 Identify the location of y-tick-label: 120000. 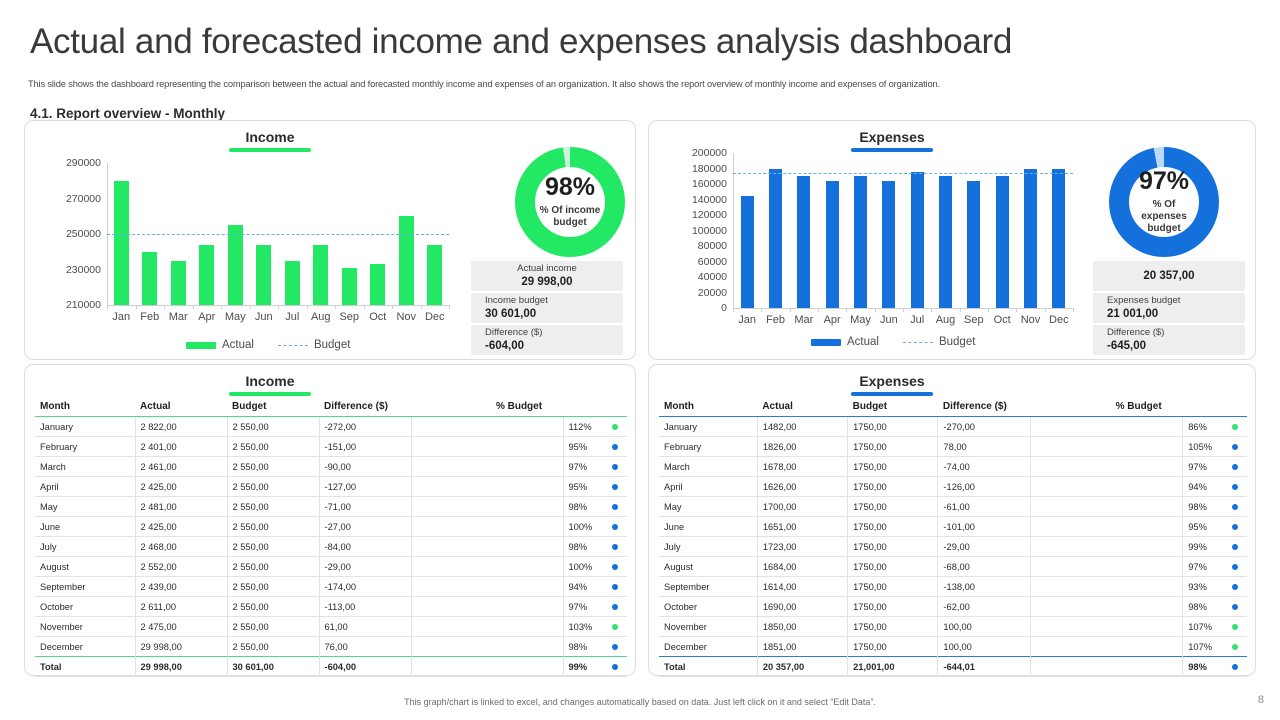
(709, 215).